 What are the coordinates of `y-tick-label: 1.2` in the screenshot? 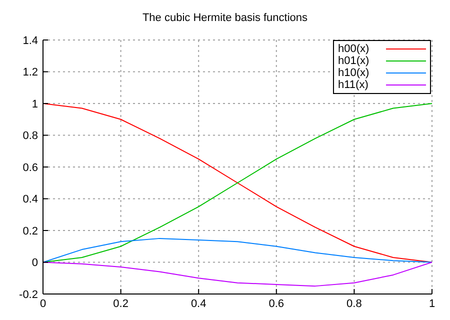 It's located at (30, 72).